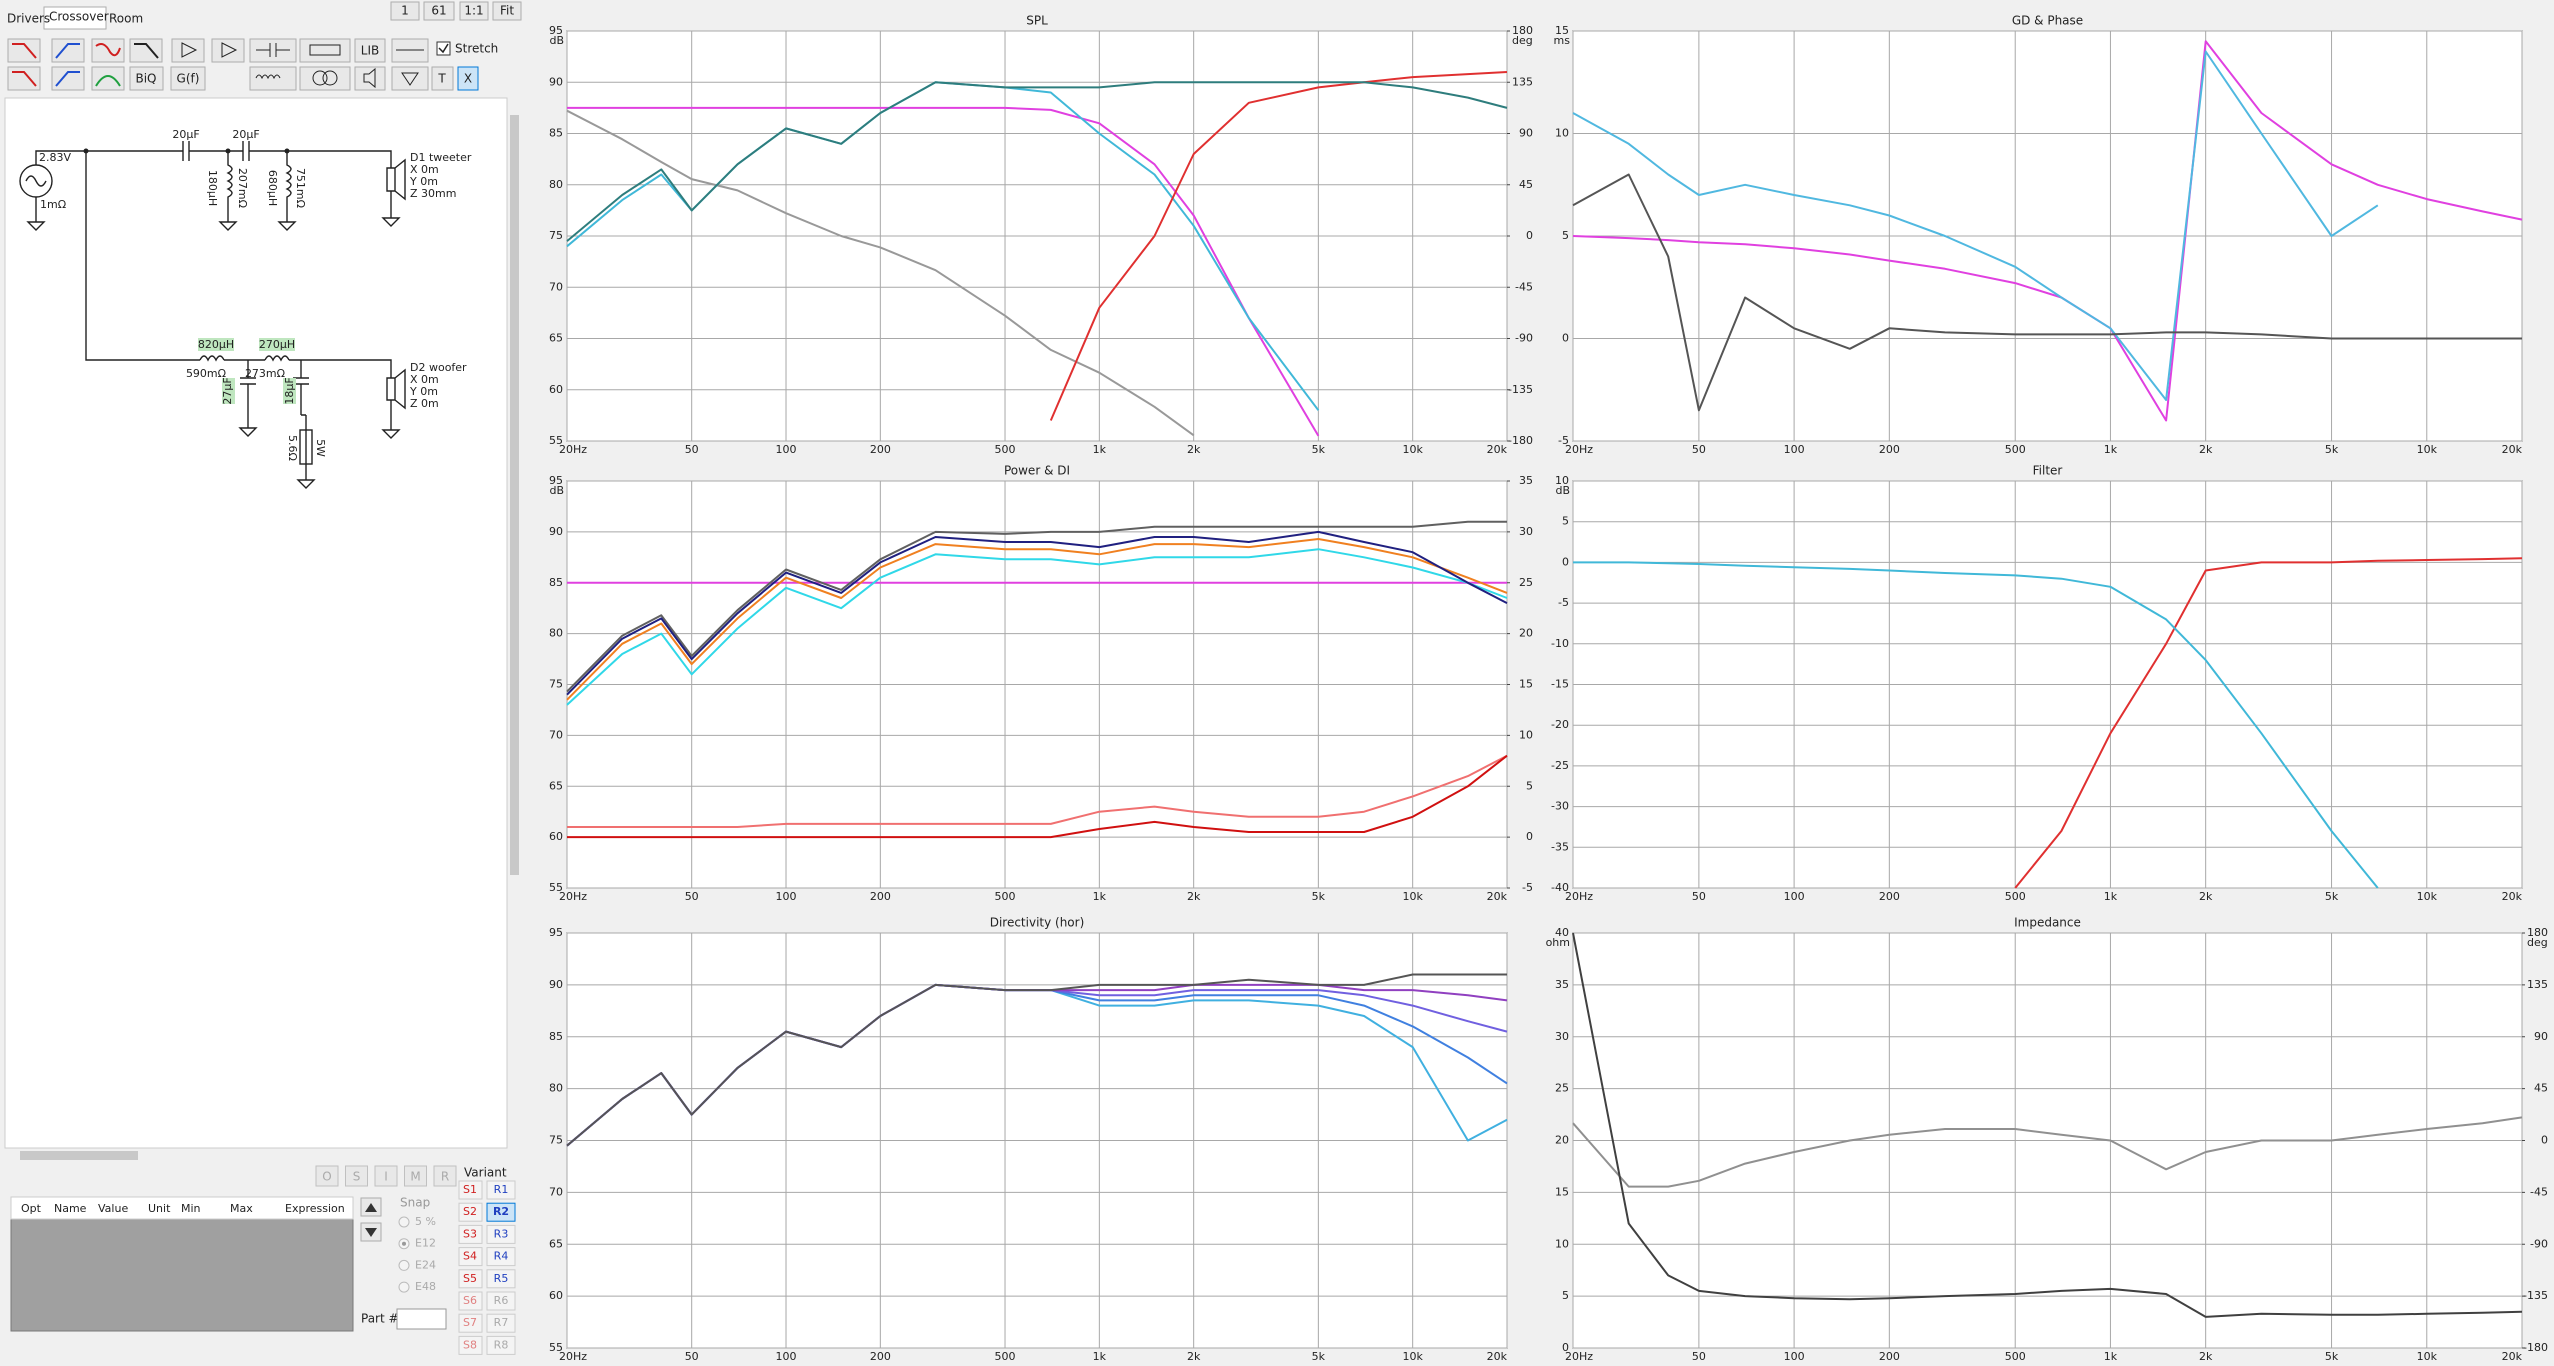 This screenshot has width=2554, height=1366. I want to click on tab: Crossover, so click(79, 17).